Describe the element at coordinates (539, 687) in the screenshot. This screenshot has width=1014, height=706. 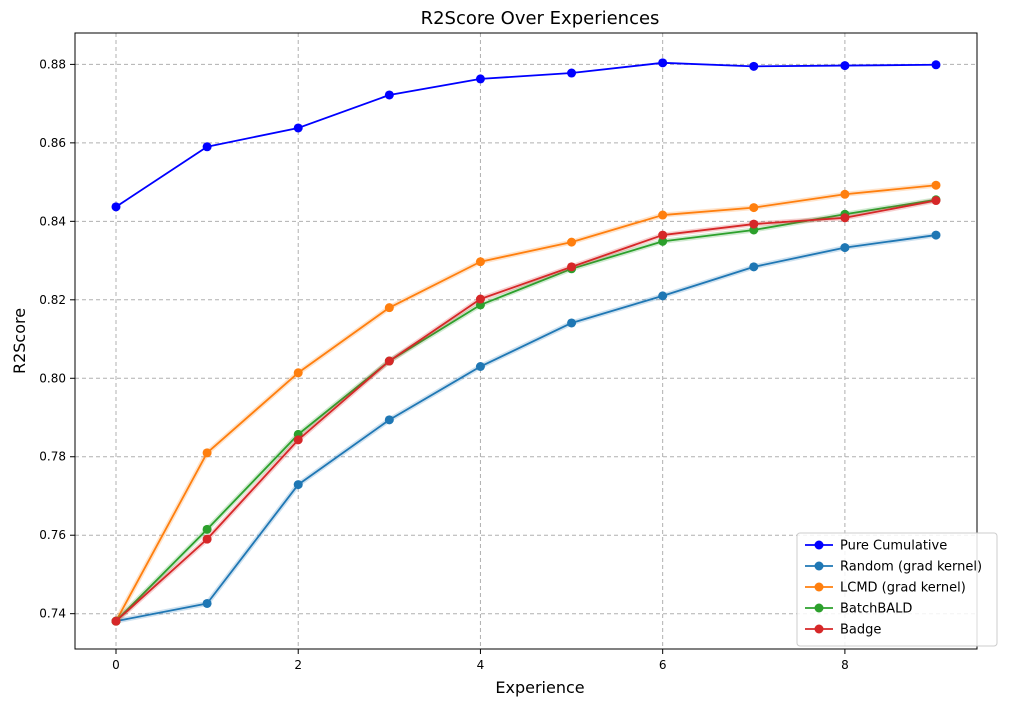
I see `x-axis-label: Experience` at that location.